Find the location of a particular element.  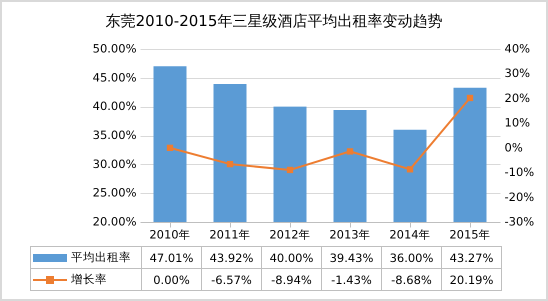

x-tick-label: 2013年 is located at coordinates (350, 235).